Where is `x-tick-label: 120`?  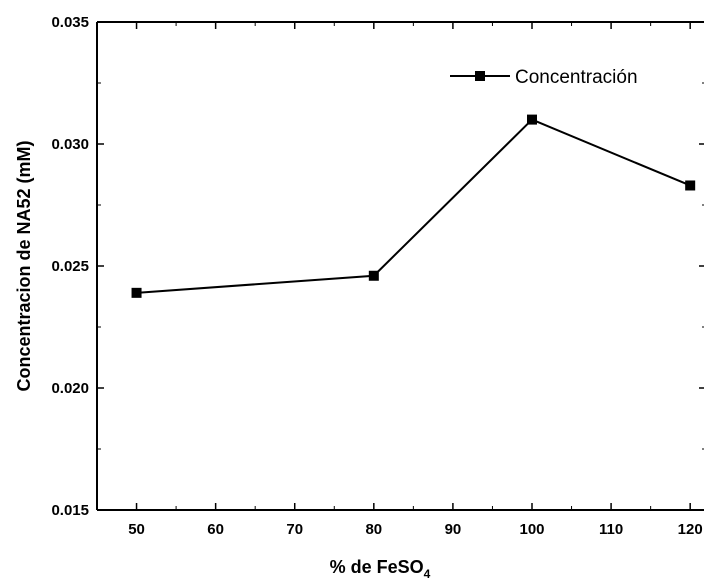
x-tick-label: 120 is located at coordinates (690, 529).